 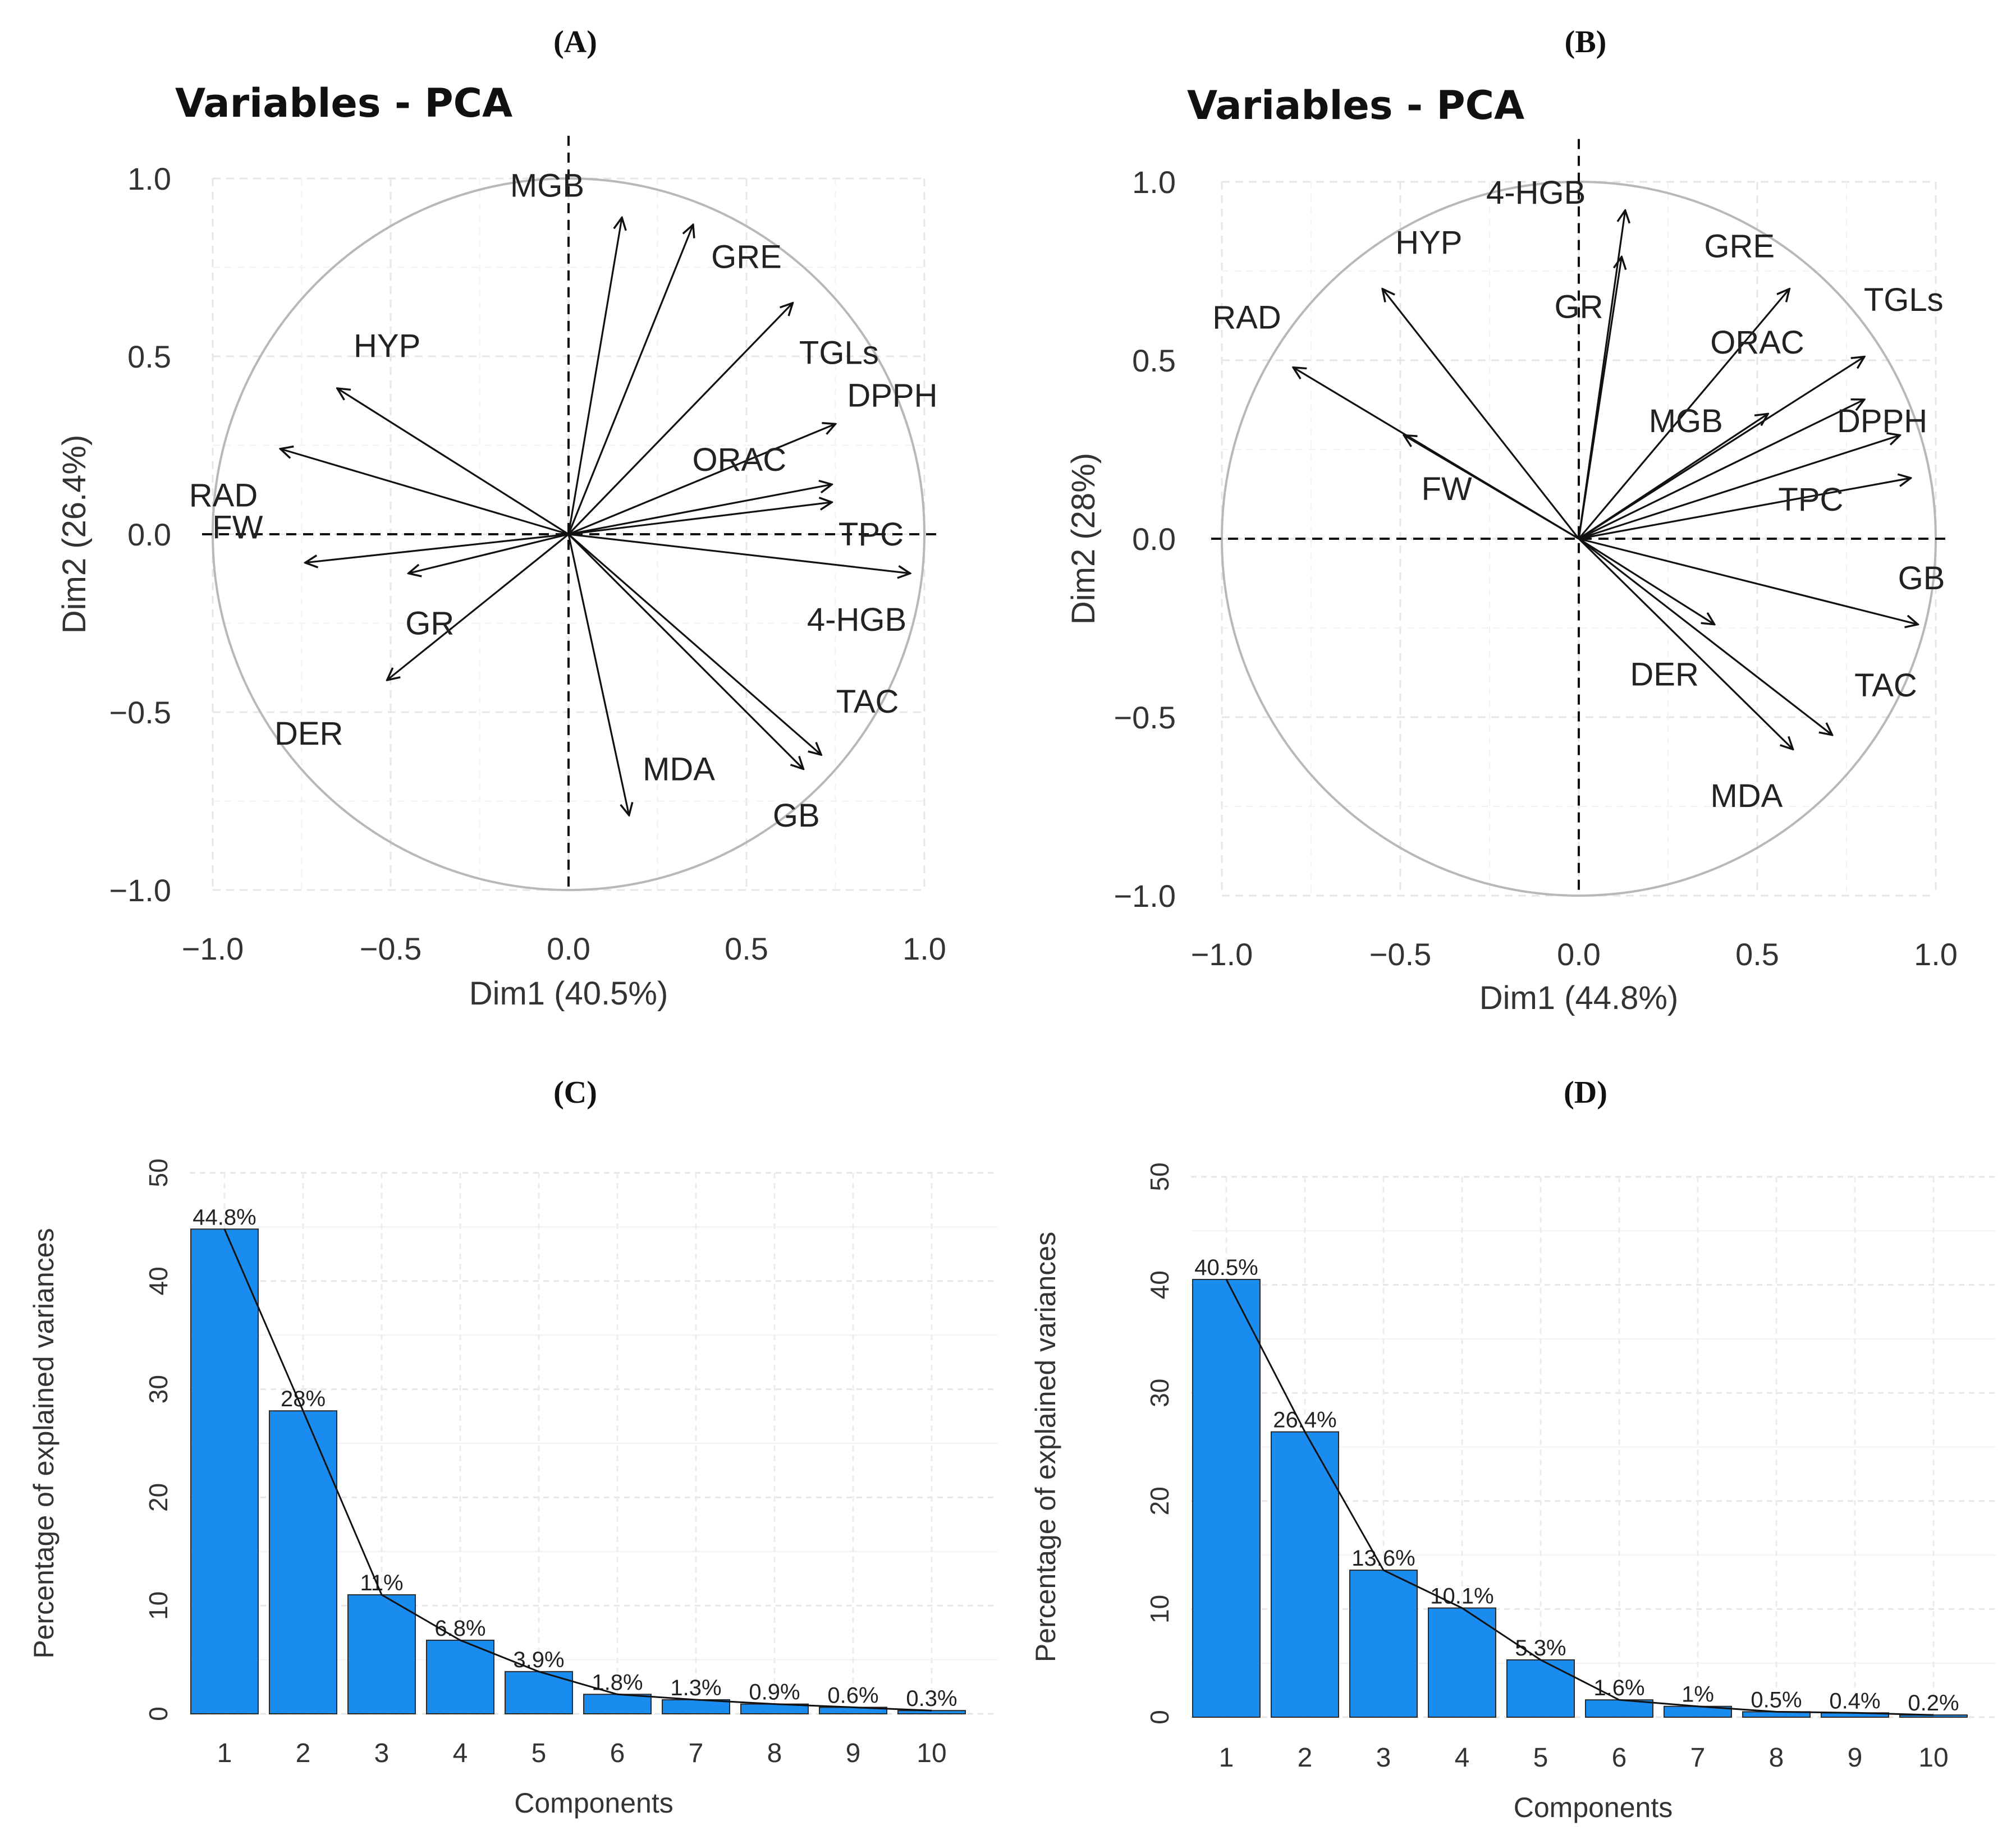 What do you see at coordinates (1154, 539) in the screenshot?
I see `y-tick-label: 0.0` at bounding box center [1154, 539].